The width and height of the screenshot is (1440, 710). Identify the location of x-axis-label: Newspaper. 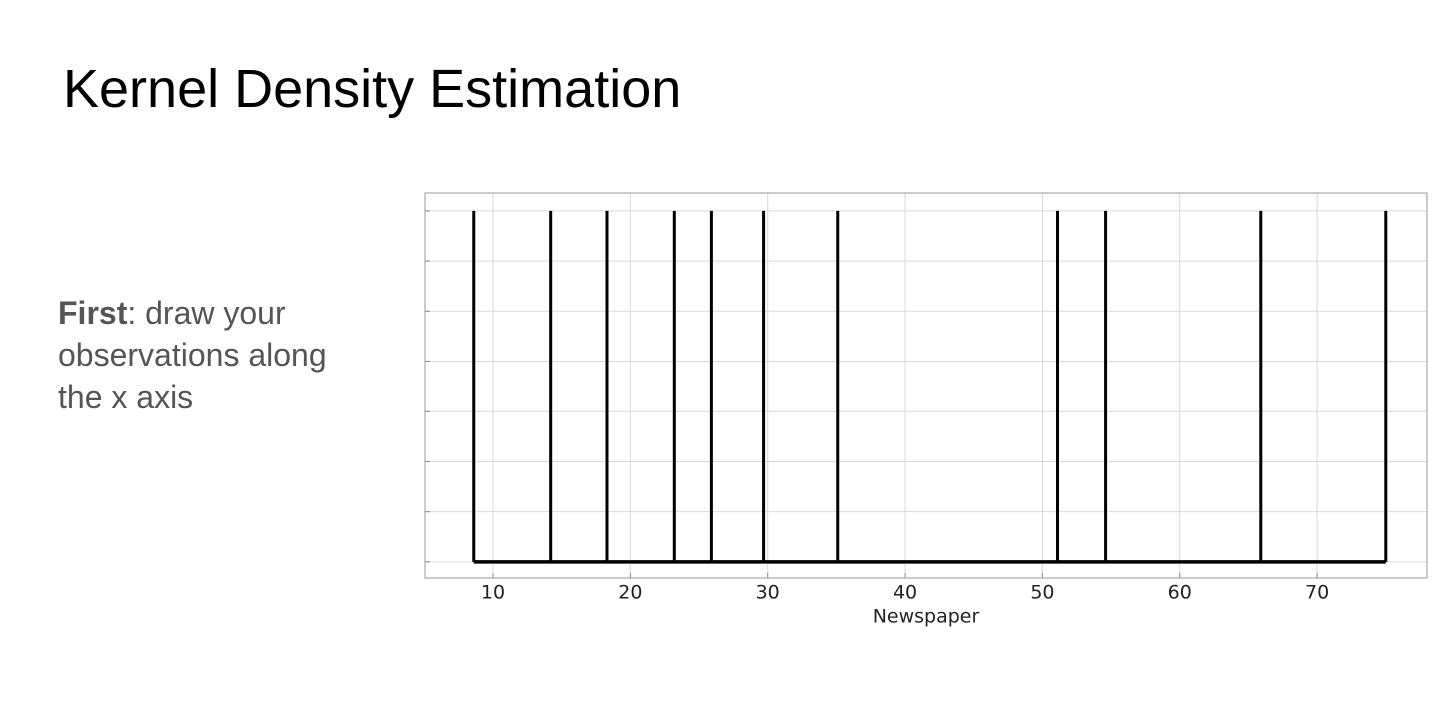
(926, 617).